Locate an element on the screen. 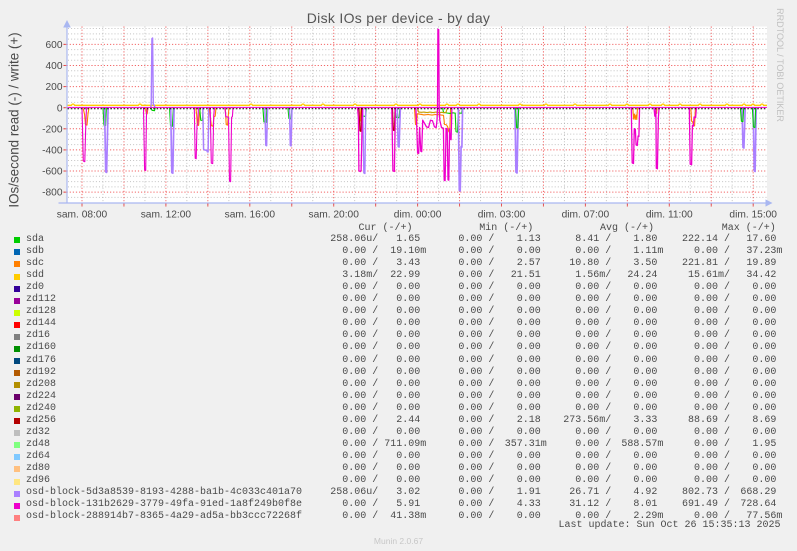 The image size is (797, 551). svg-text: sam. 08:00 is located at coordinates (82, 214).